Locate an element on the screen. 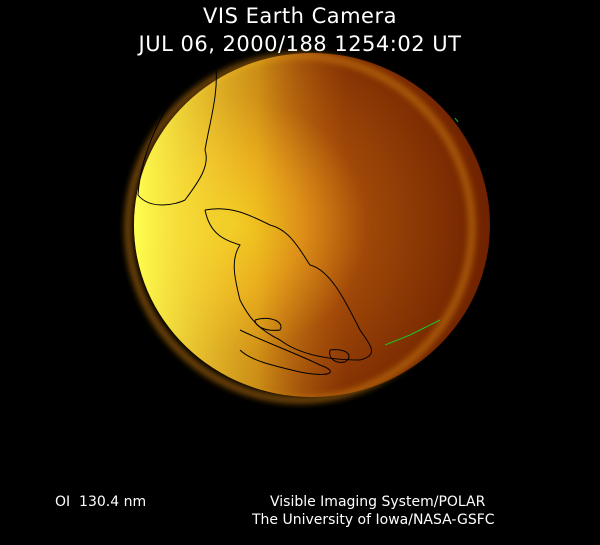 This screenshot has height=545, width=600. image-timestamp: JUL 06, 2000/188 1254:02 UT is located at coordinates (300, 44).